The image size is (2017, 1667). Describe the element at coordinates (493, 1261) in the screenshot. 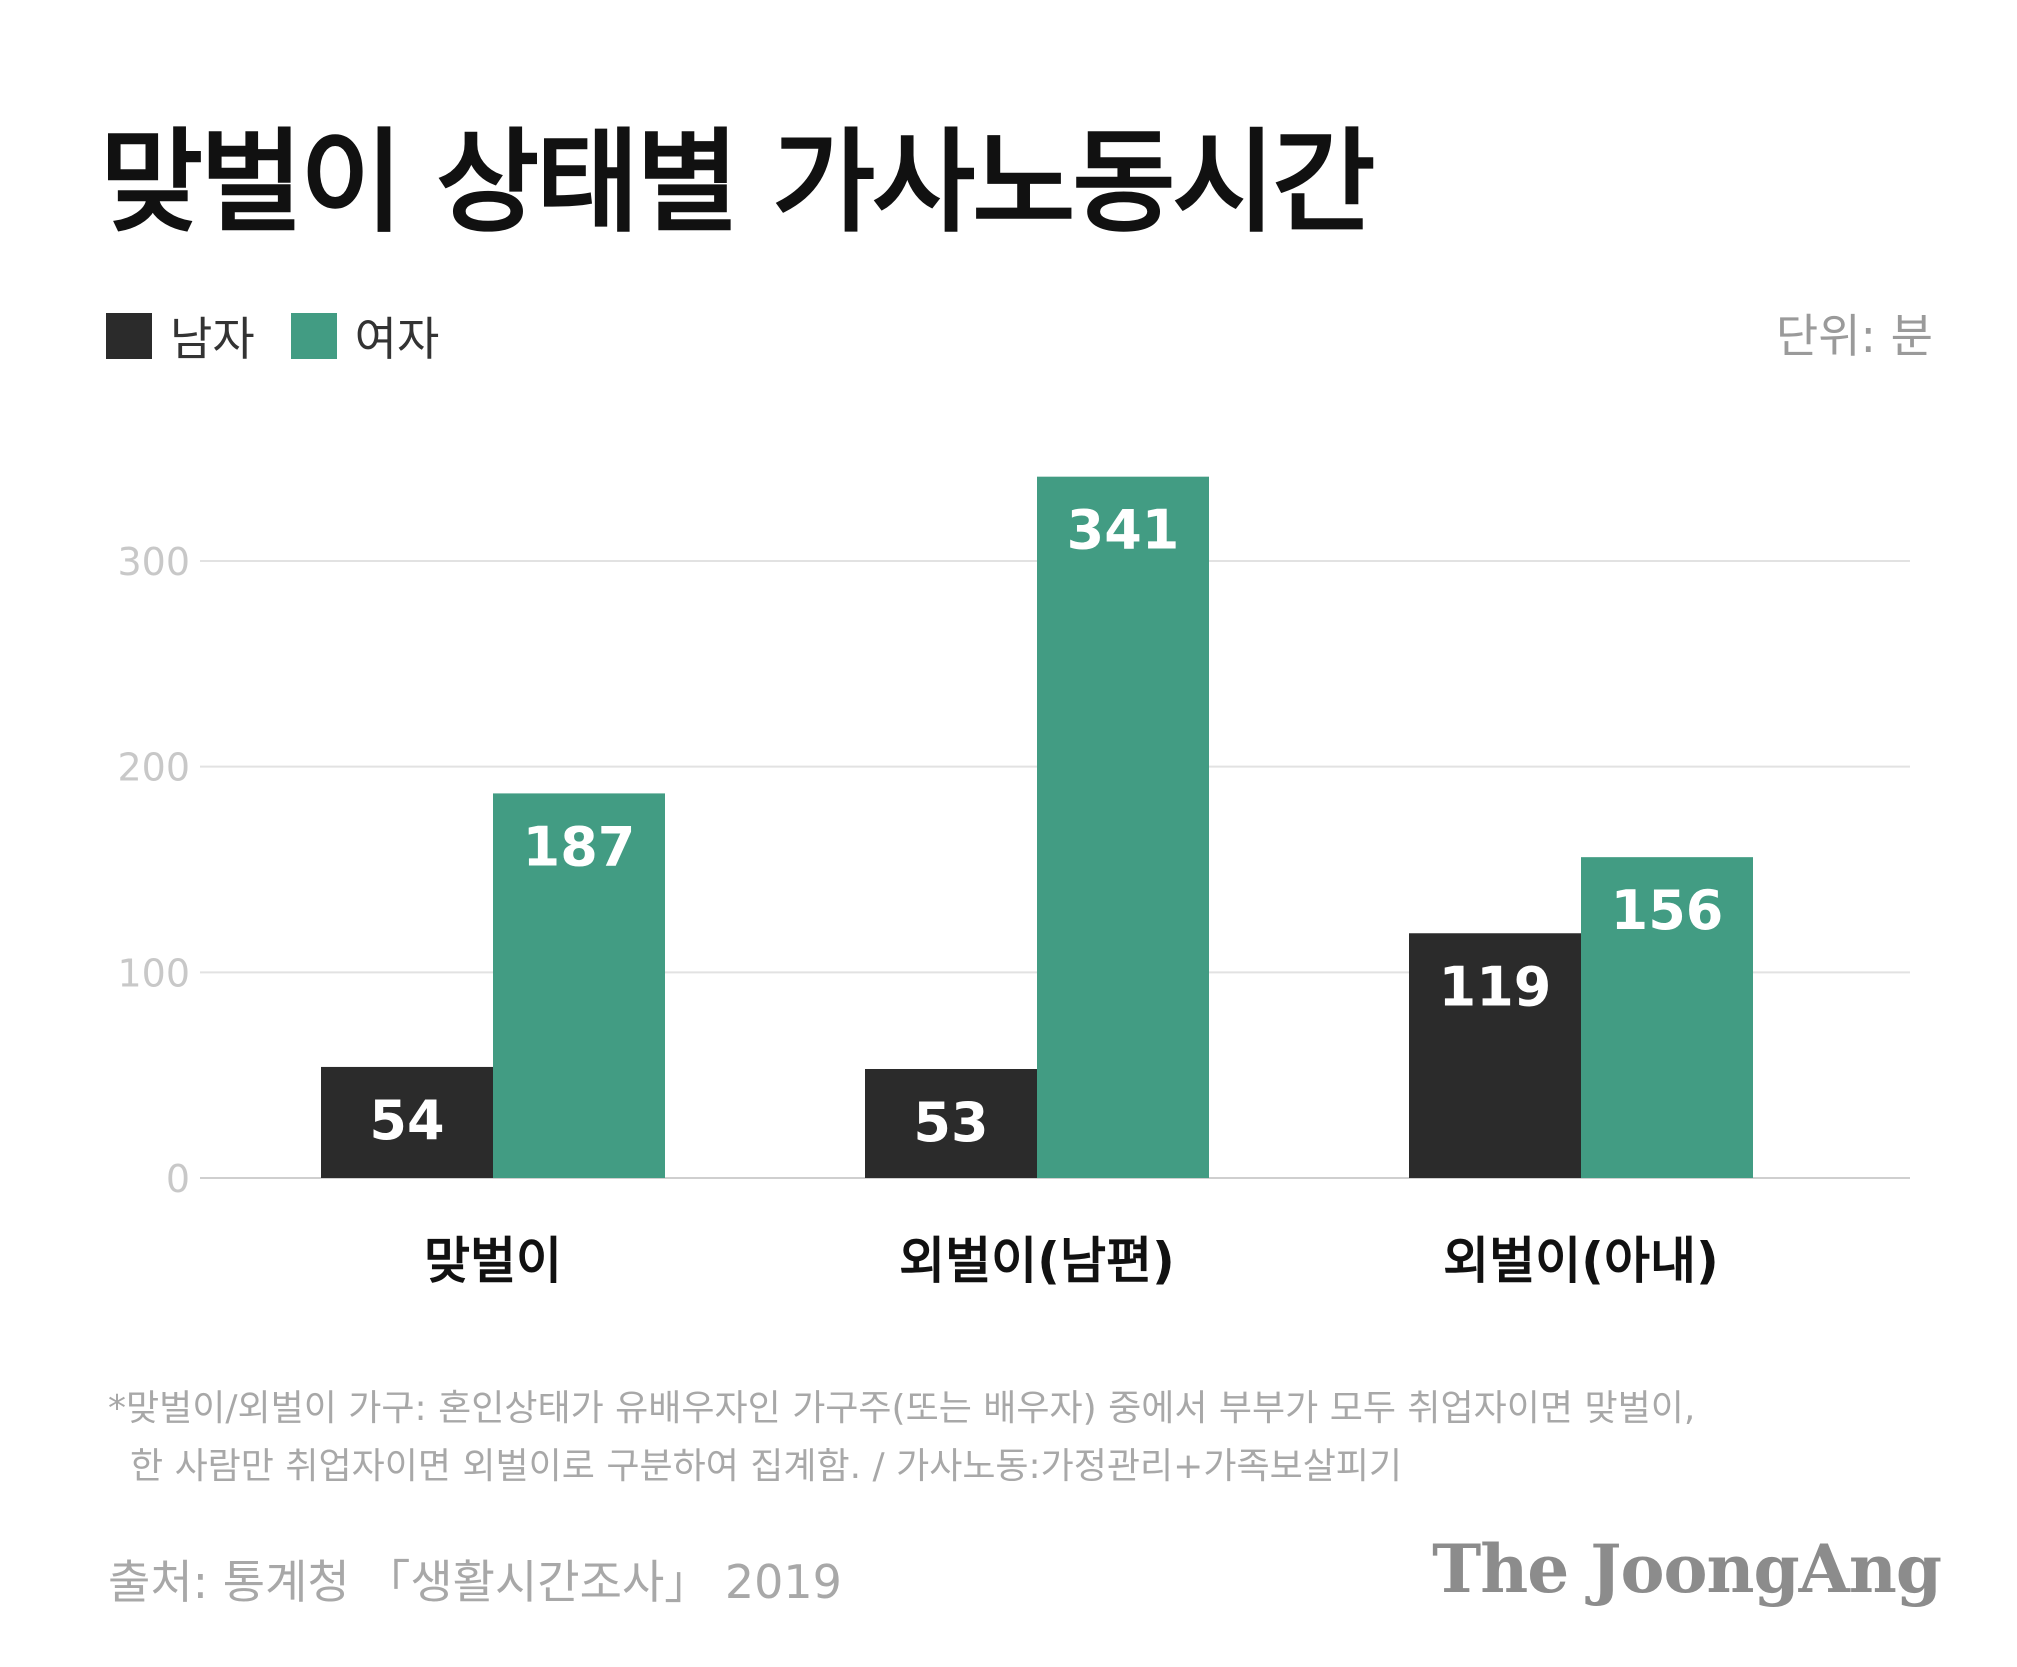

I see `category-label-0: 맞벌이` at that location.